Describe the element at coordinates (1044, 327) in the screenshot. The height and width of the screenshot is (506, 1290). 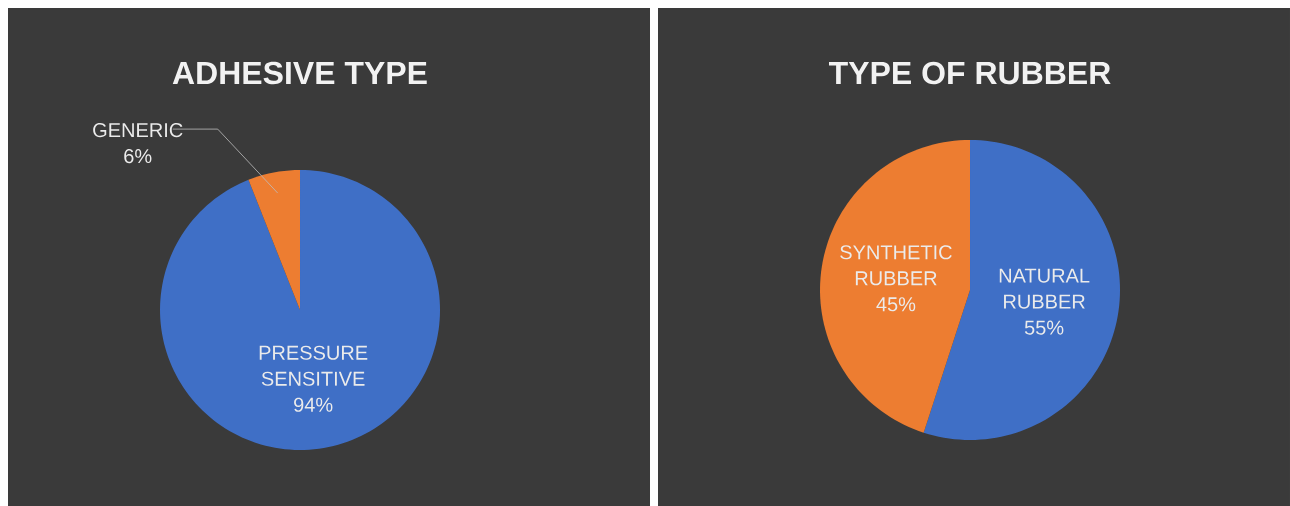
I see `data-label: 55%` at that location.